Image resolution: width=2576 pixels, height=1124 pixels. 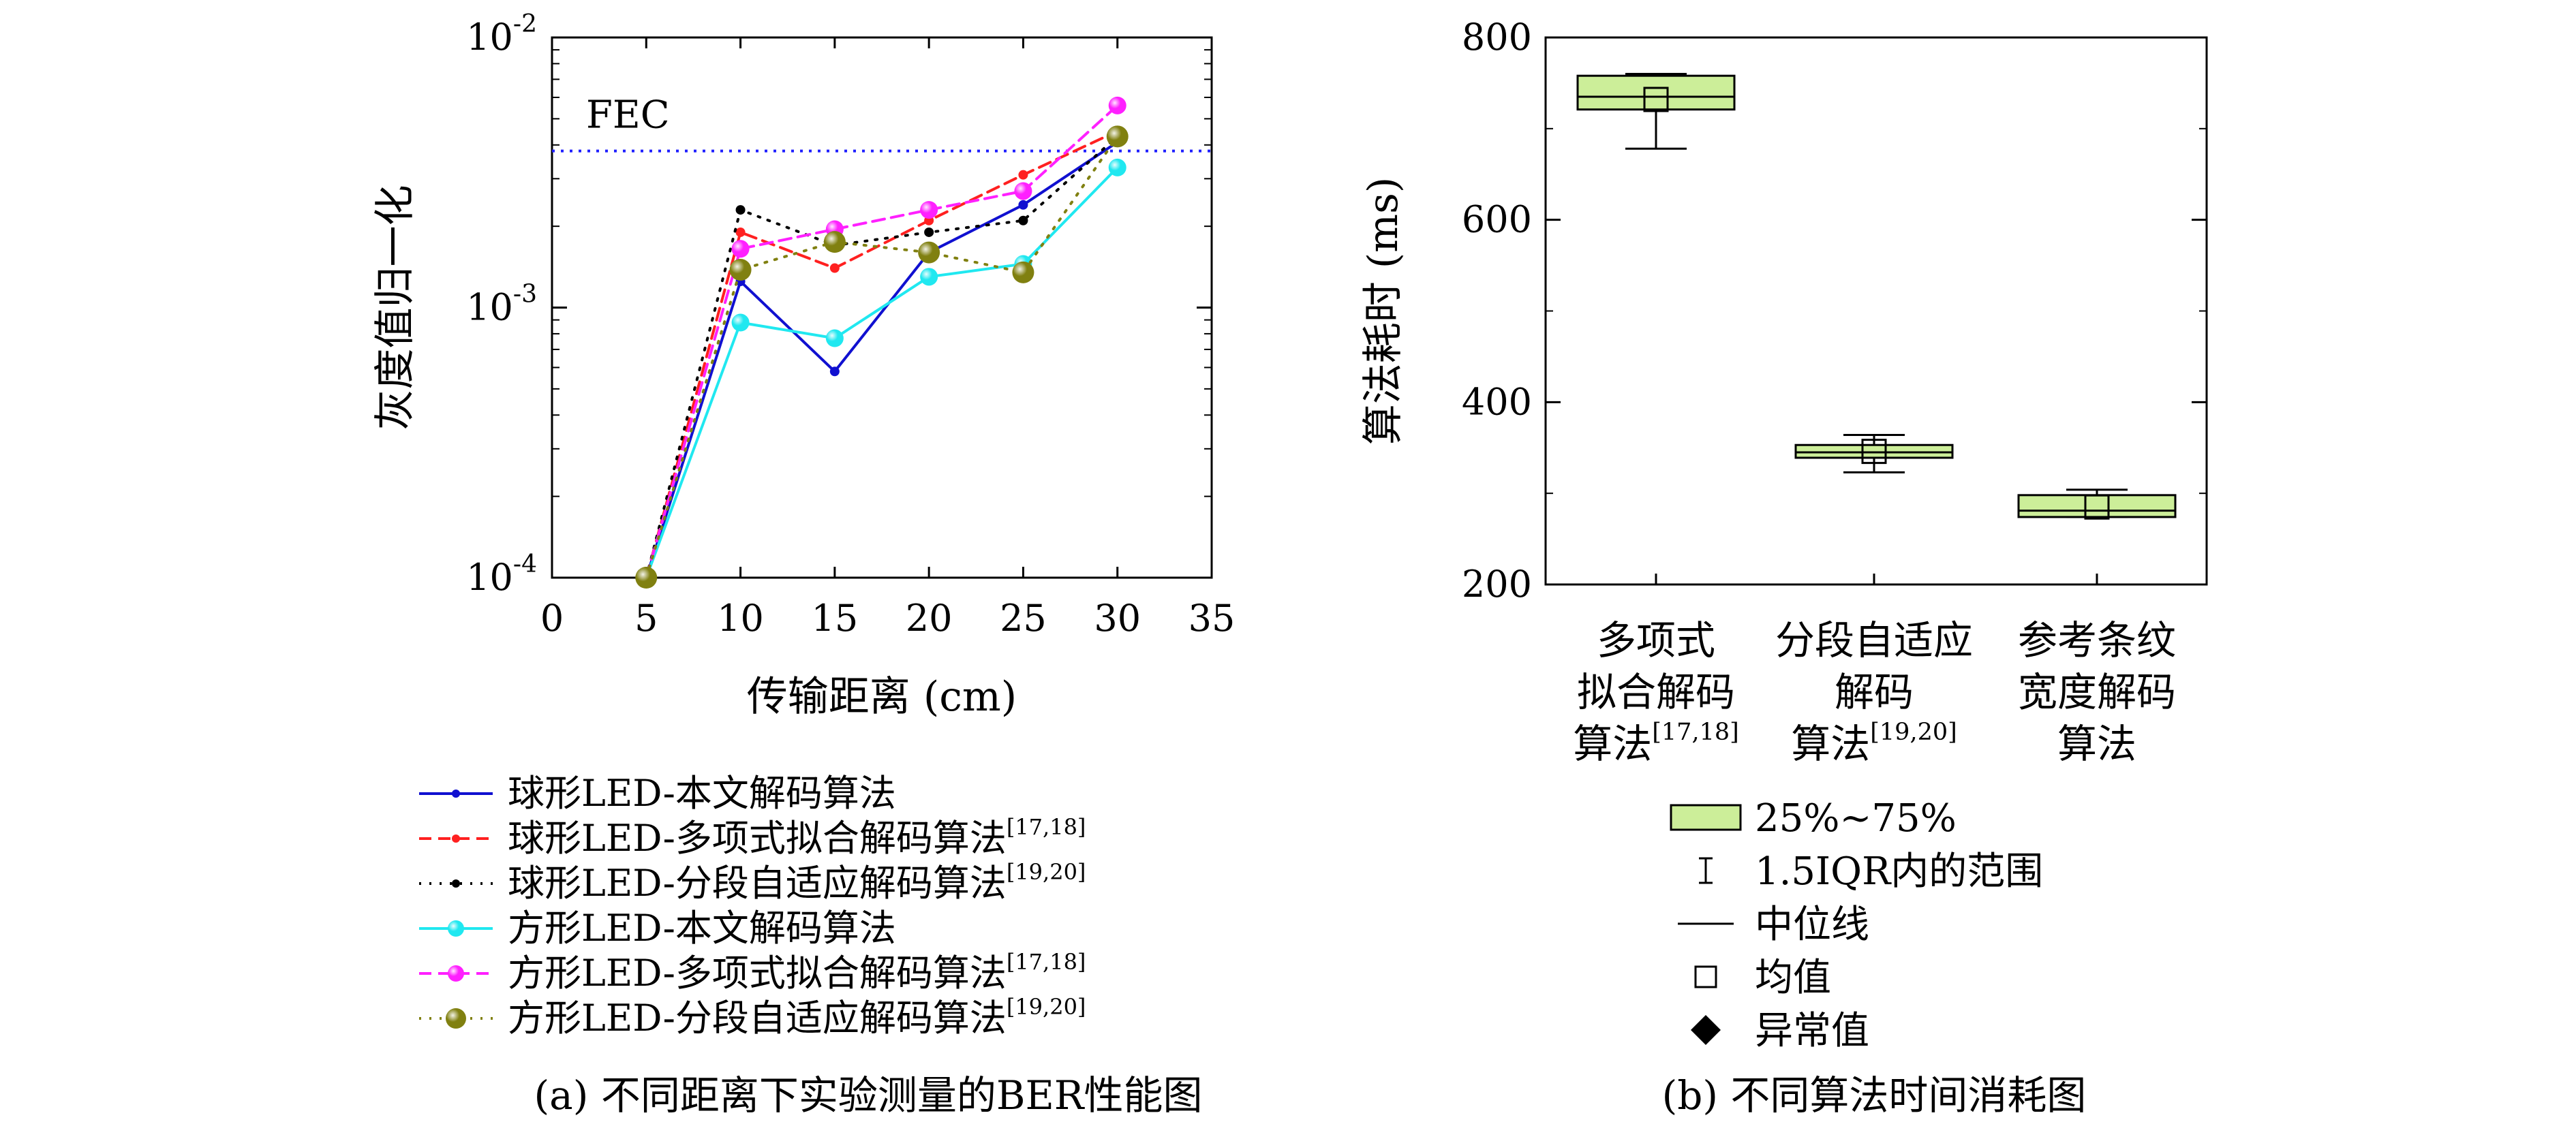 I want to click on caption-b: (b) 不同算法时间消耗图, so click(x=1874, y=1095).